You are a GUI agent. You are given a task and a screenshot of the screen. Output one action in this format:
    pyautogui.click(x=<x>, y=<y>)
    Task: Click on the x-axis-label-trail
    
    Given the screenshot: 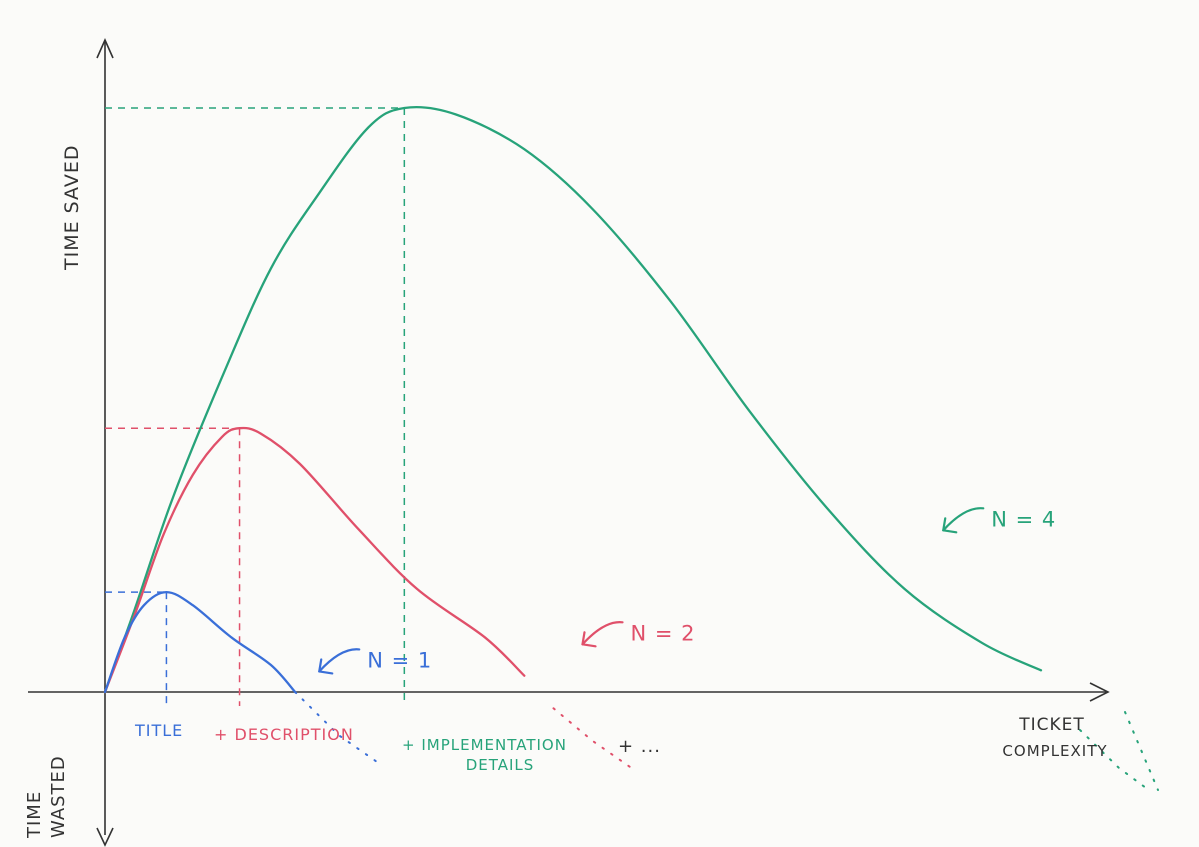 What is the action you would take?
    pyautogui.click(x=1141, y=751)
    